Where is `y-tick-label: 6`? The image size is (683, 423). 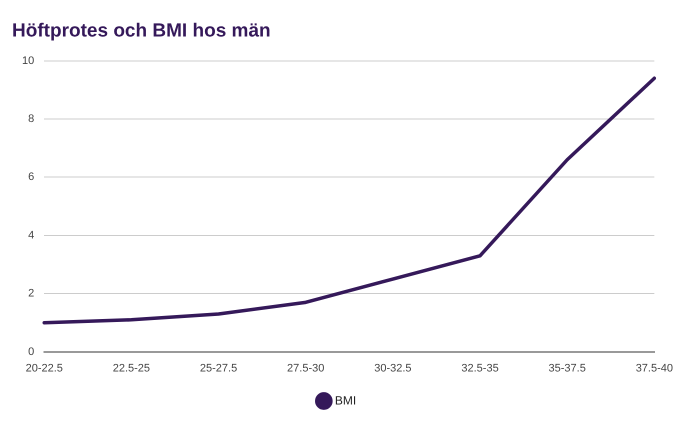 y-tick-label: 6 is located at coordinates (31, 177).